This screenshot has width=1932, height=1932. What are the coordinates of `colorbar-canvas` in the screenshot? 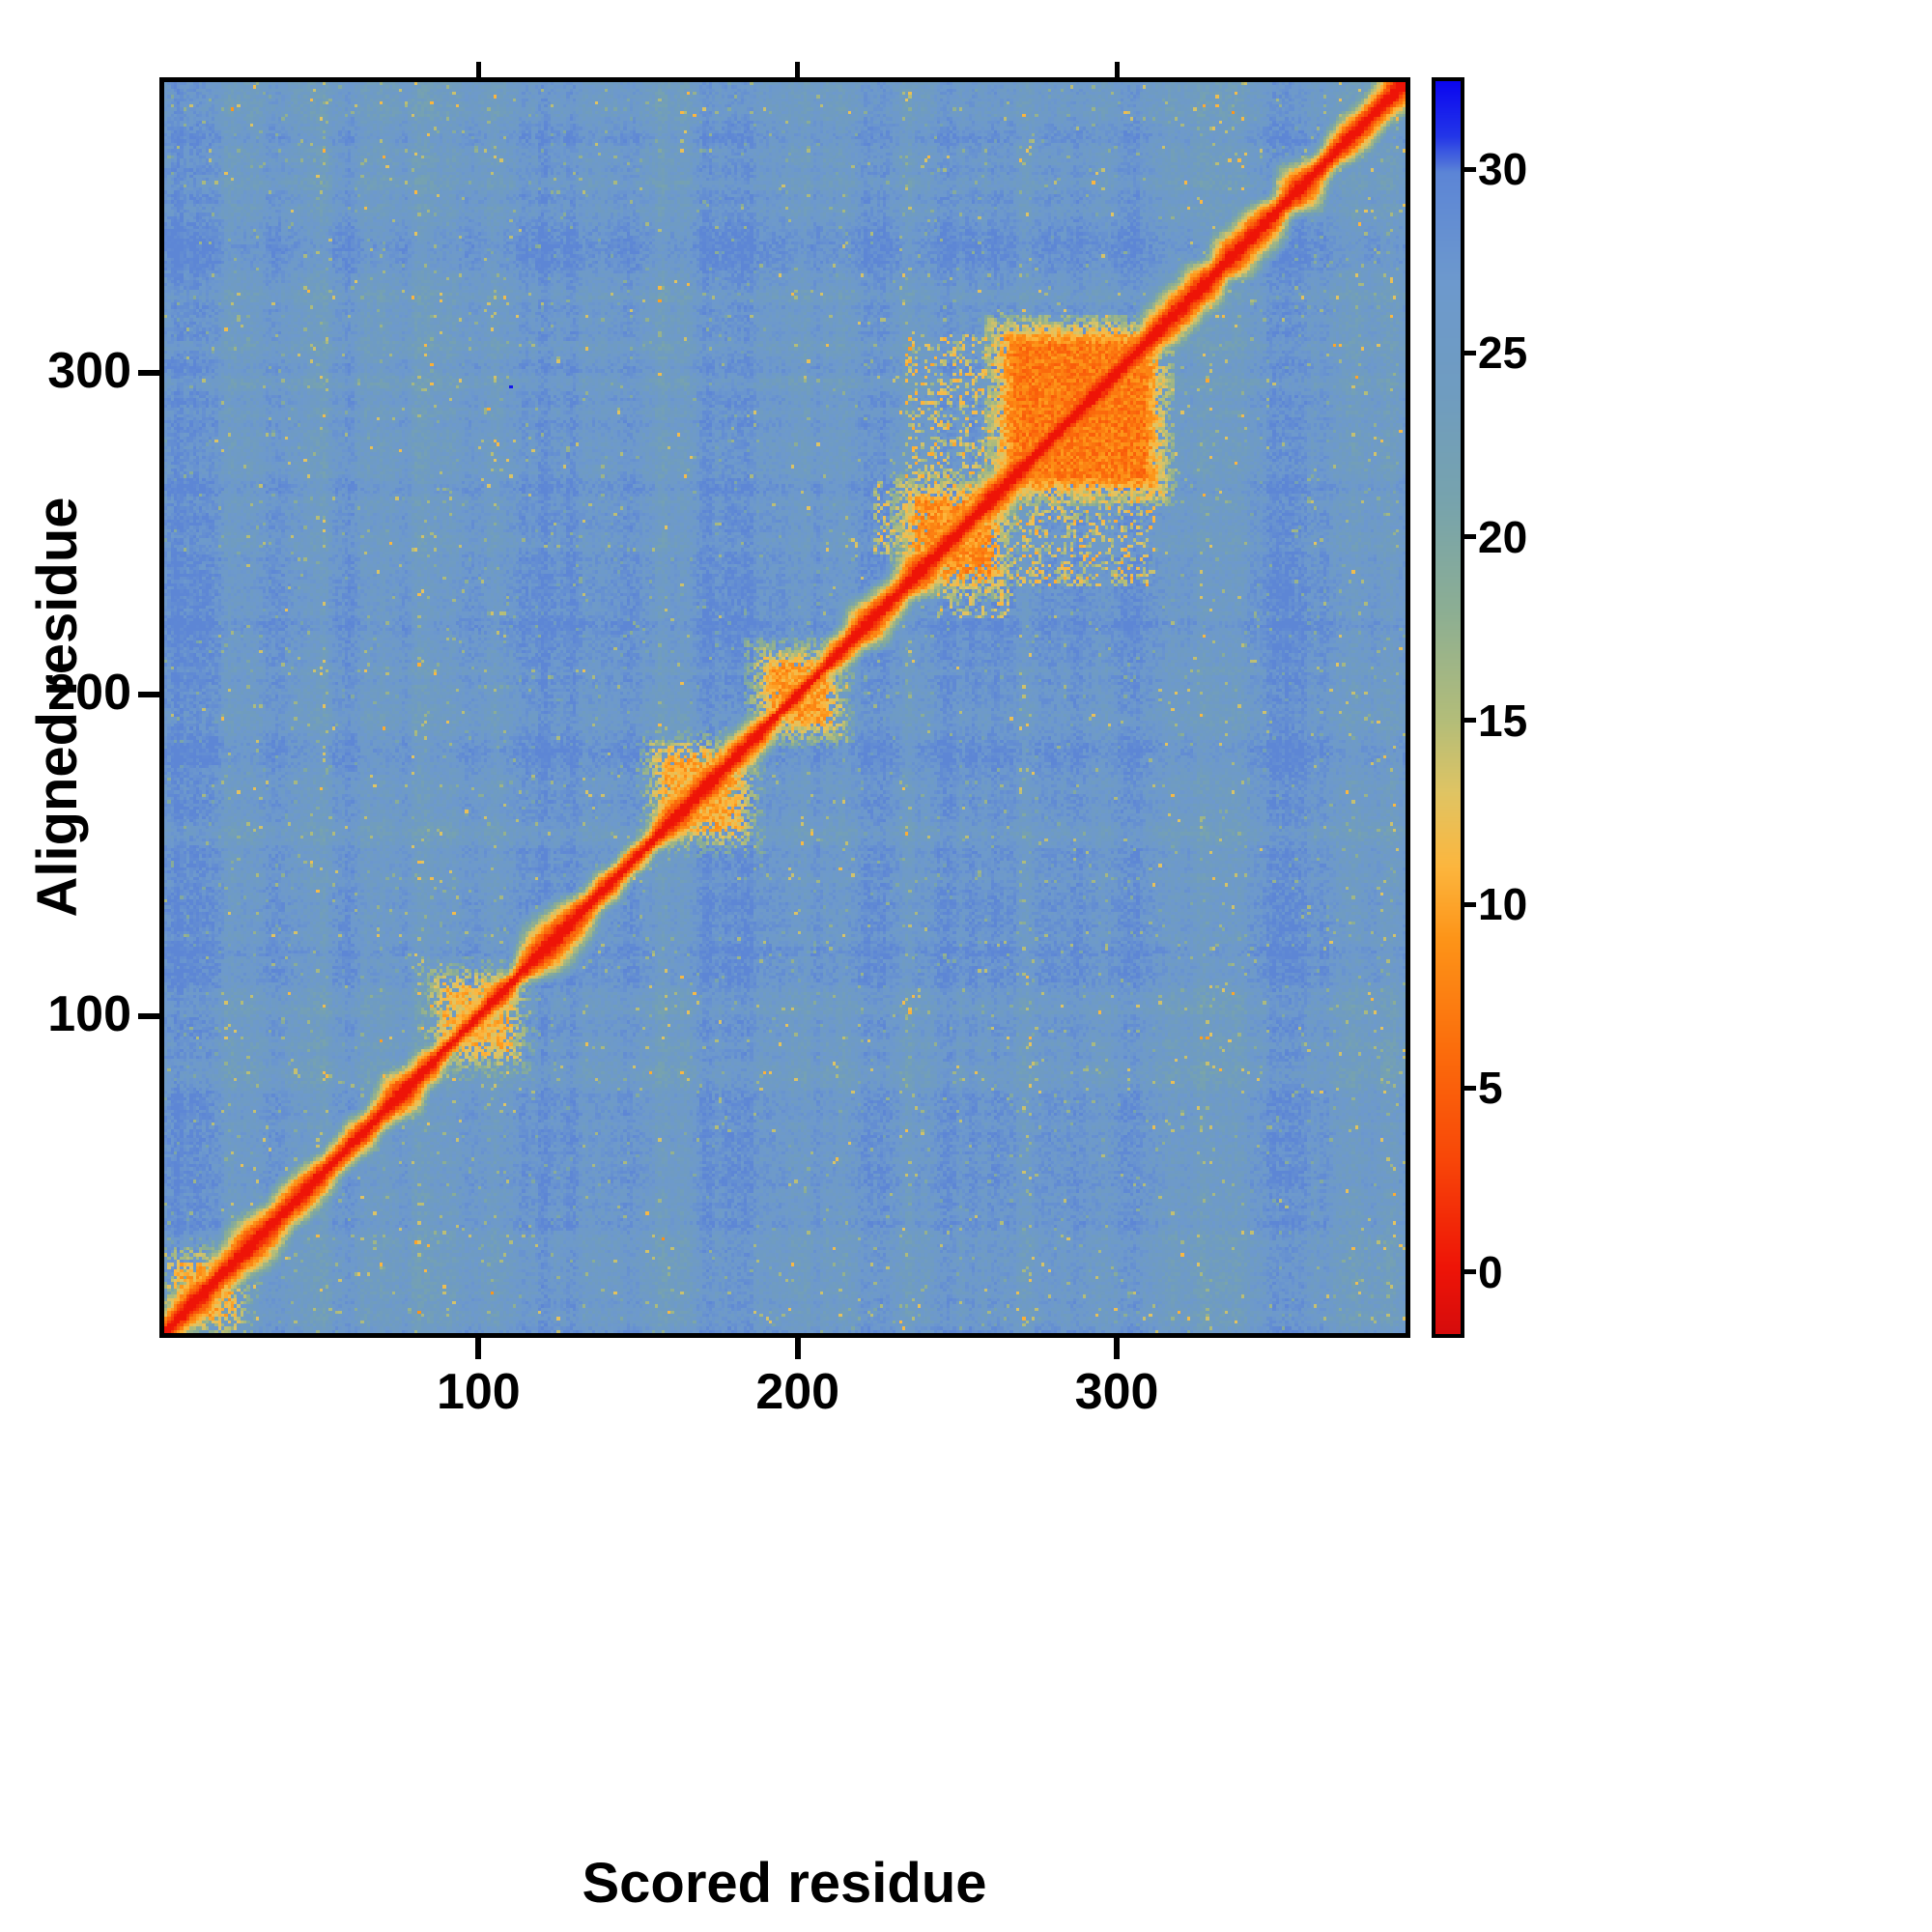 It's located at (1448, 707).